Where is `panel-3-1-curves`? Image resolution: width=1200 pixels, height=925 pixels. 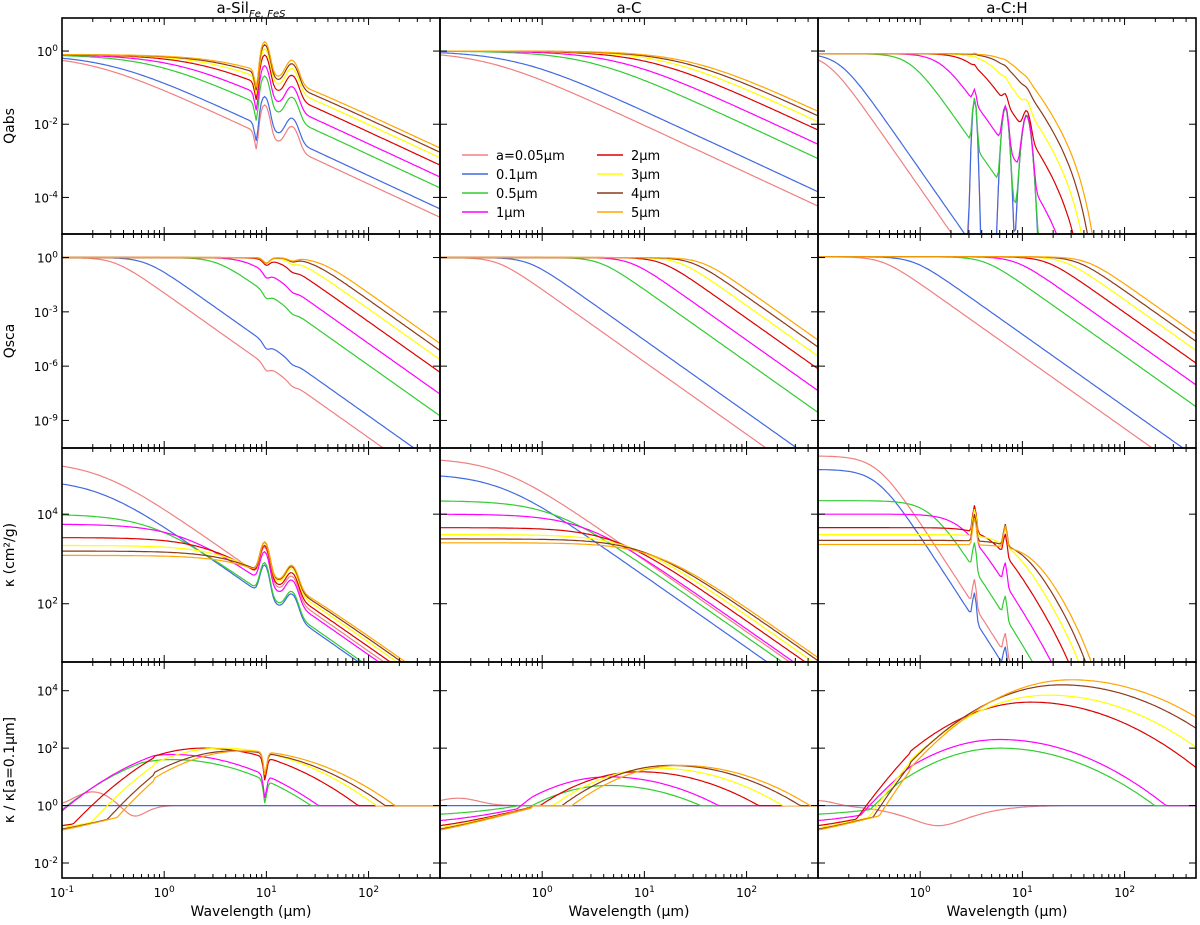 panel-3-1-curves is located at coordinates (629, 797).